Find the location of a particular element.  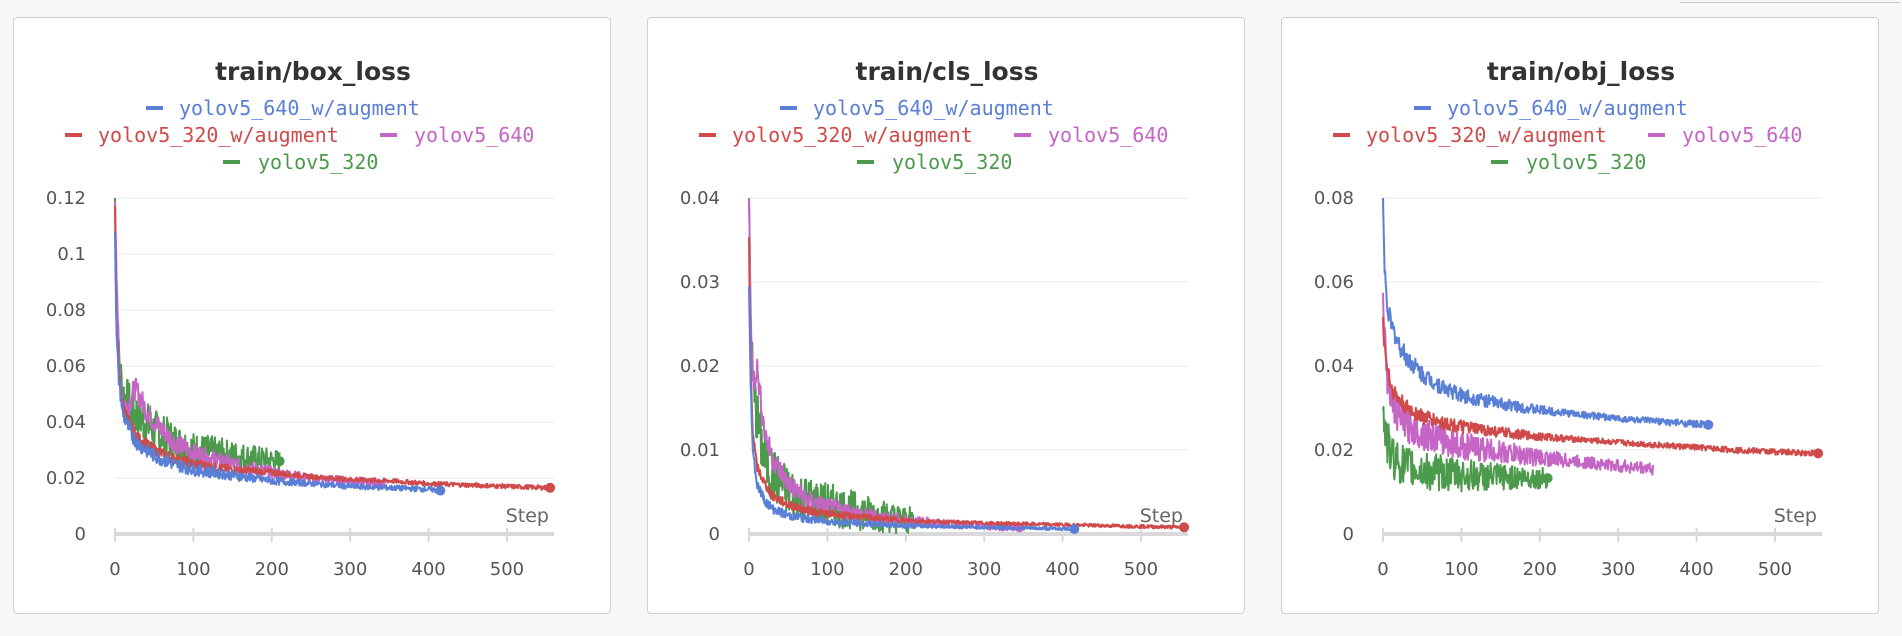

chart-title: train/cls_loss is located at coordinates (947, 71).